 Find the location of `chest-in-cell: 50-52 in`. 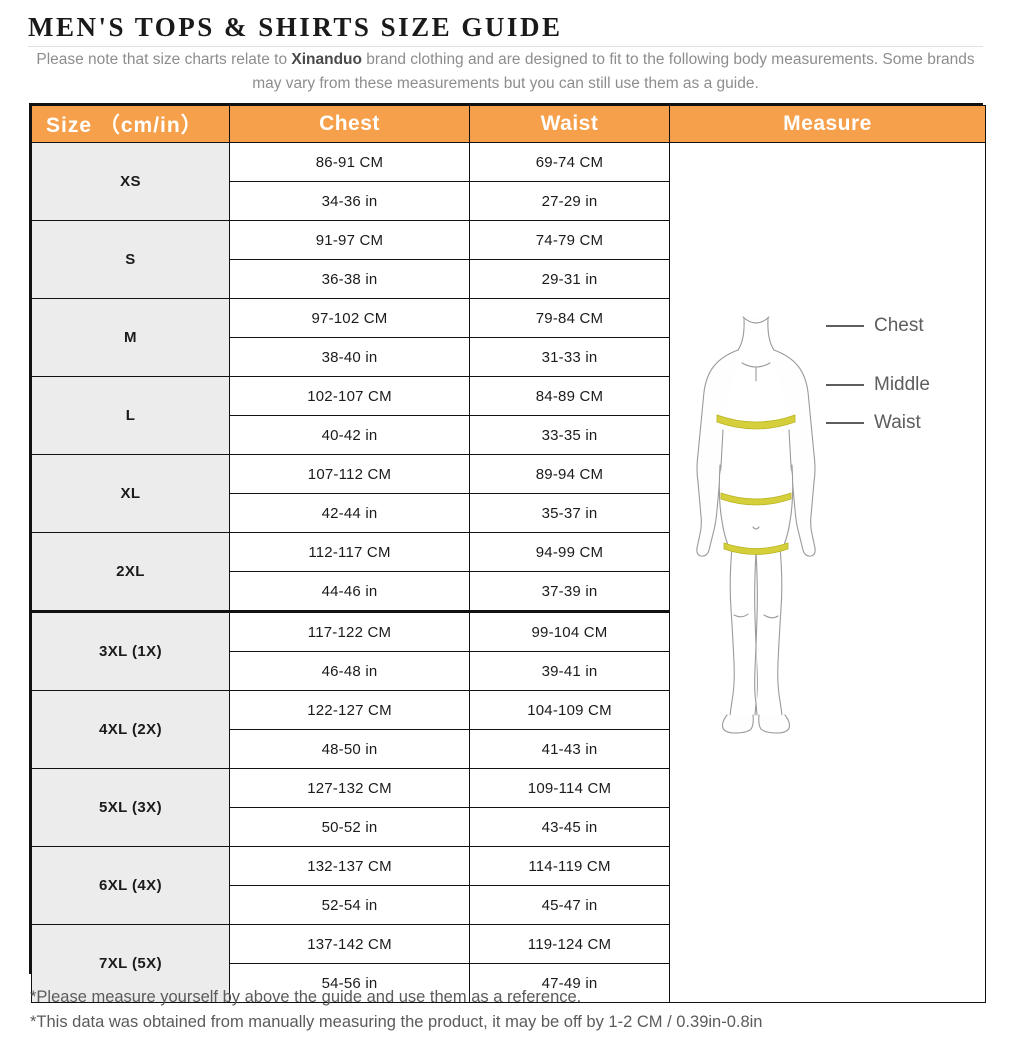

chest-in-cell: 50-52 in is located at coordinates (349, 827).